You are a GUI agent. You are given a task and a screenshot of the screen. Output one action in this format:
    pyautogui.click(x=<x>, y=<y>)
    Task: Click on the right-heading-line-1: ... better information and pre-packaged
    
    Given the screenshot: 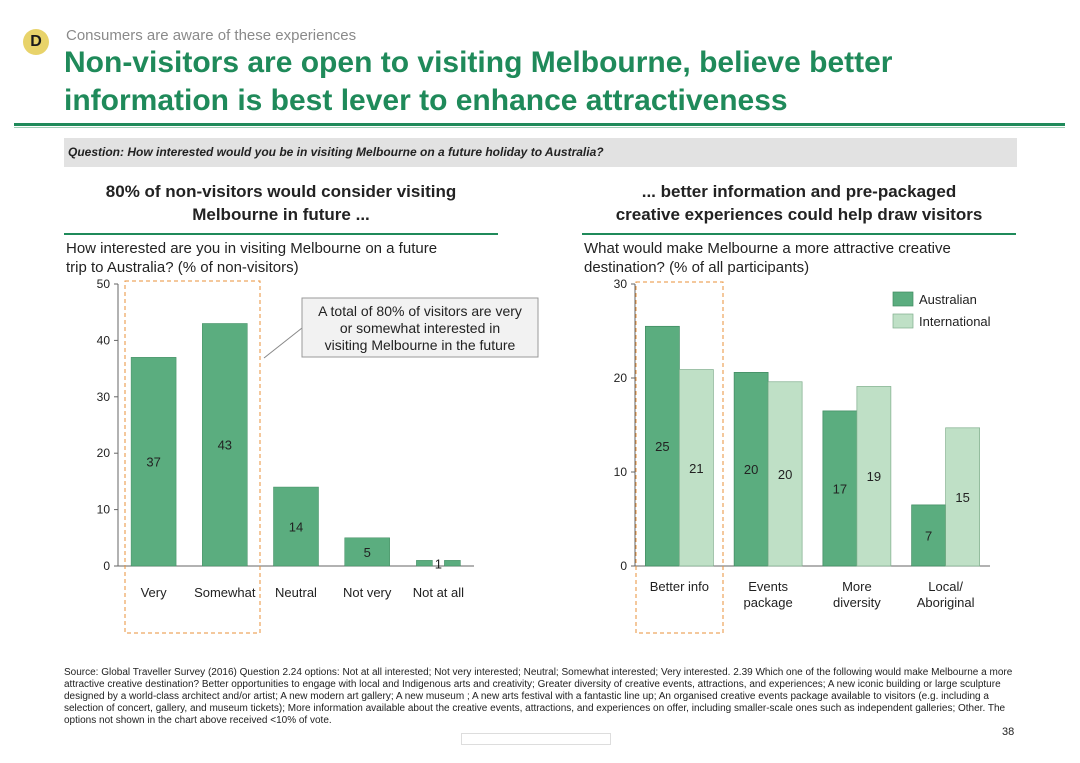 What is the action you would take?
    pyautogui.click(x=799, y=191)
    